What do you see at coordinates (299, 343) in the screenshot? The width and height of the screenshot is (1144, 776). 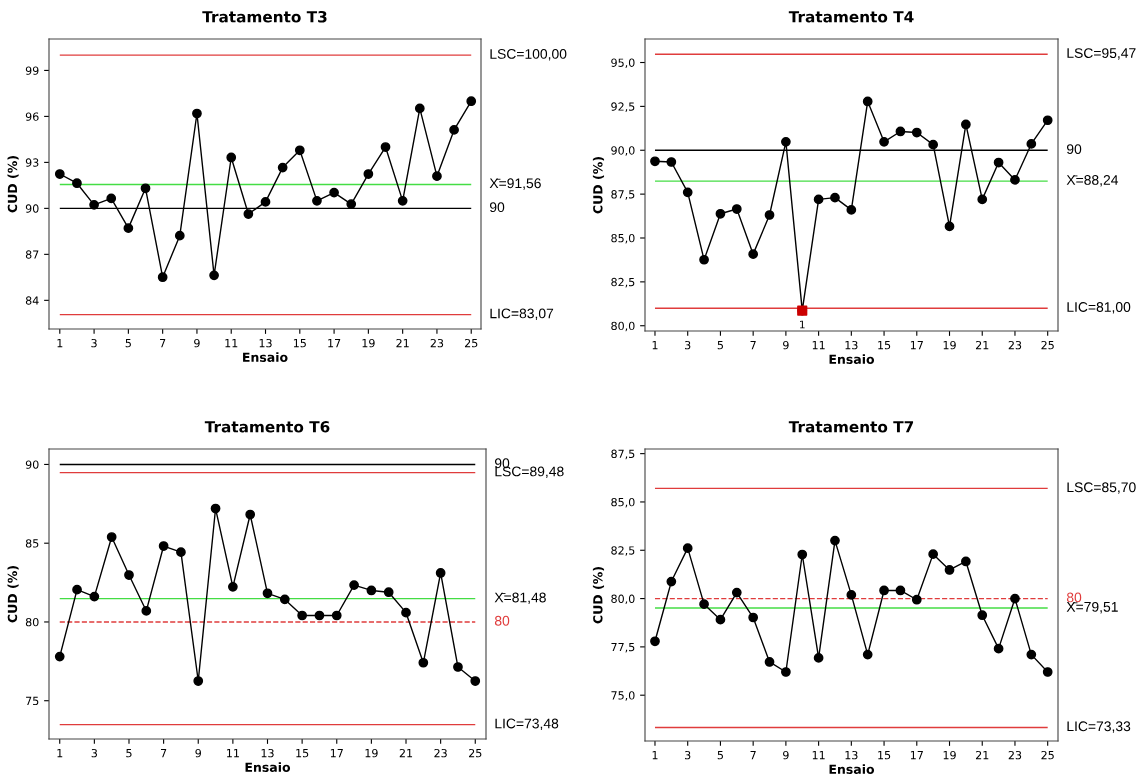 I see `x-tick-label: 15` at bounding box center [299, 343].